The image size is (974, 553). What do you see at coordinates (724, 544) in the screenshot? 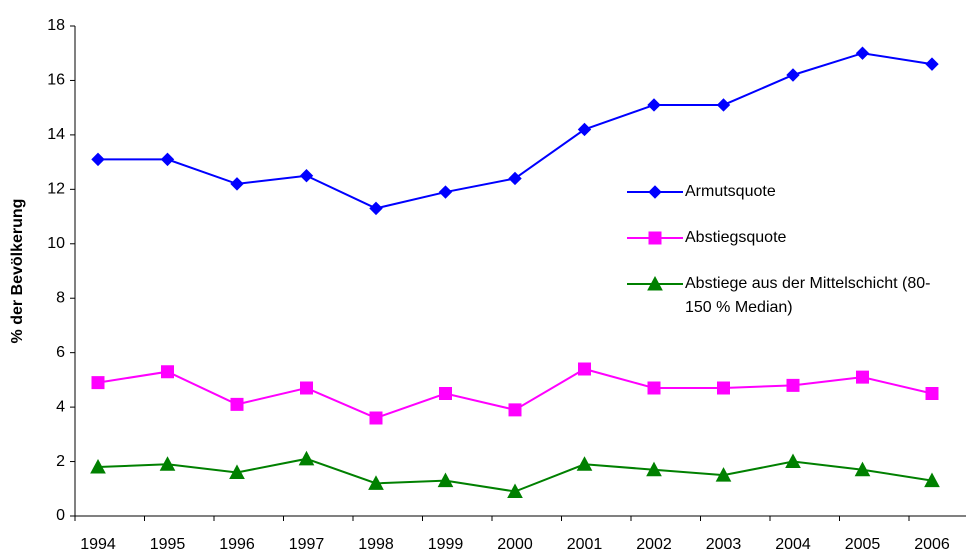
I see `x-tick-label: 2003` at bounding box center [724, 544].